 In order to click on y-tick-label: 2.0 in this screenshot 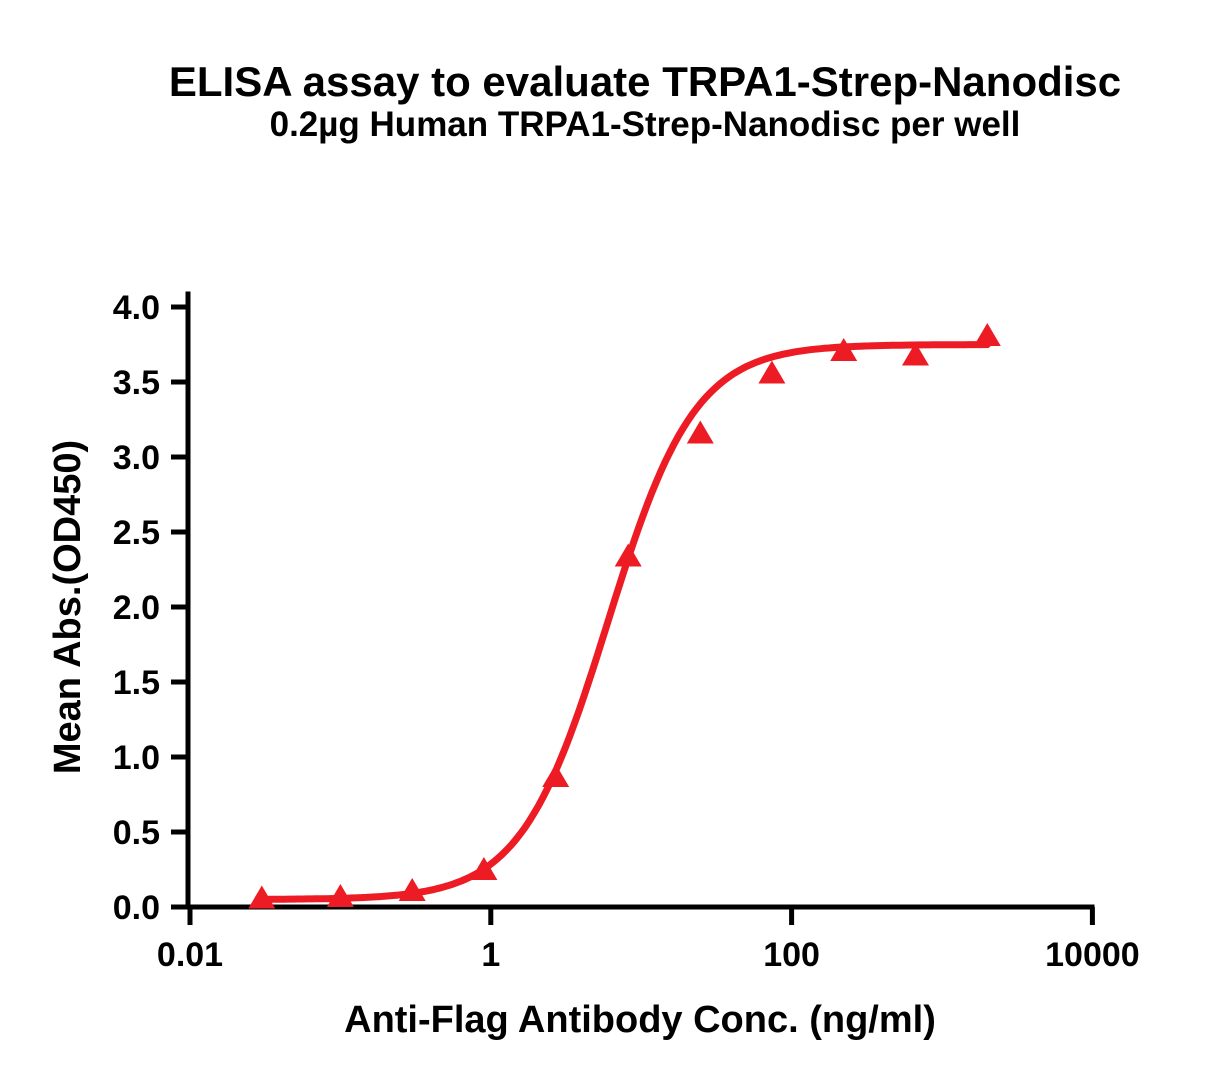, I will do `click(136, 608)`.